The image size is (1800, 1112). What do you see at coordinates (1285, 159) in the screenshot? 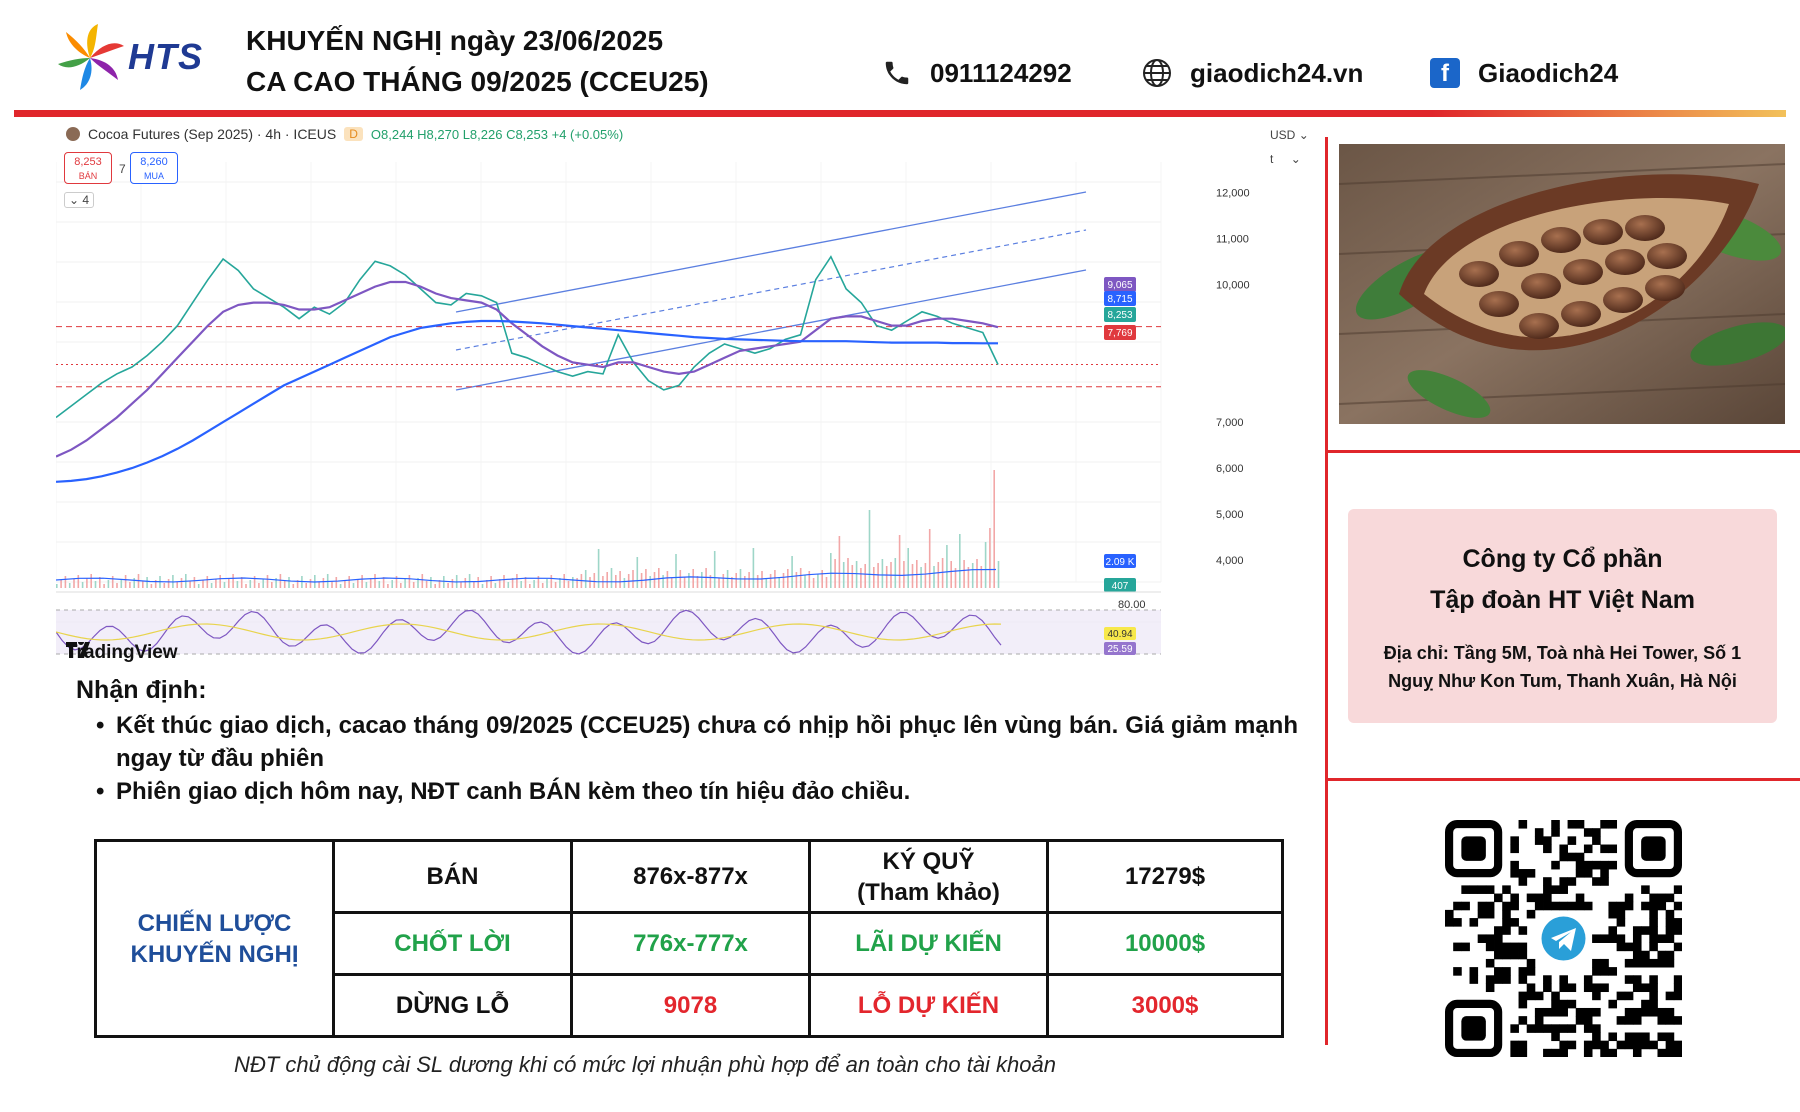
I see `scale-selector: t ⌄` at bounding box center [1285, 159].